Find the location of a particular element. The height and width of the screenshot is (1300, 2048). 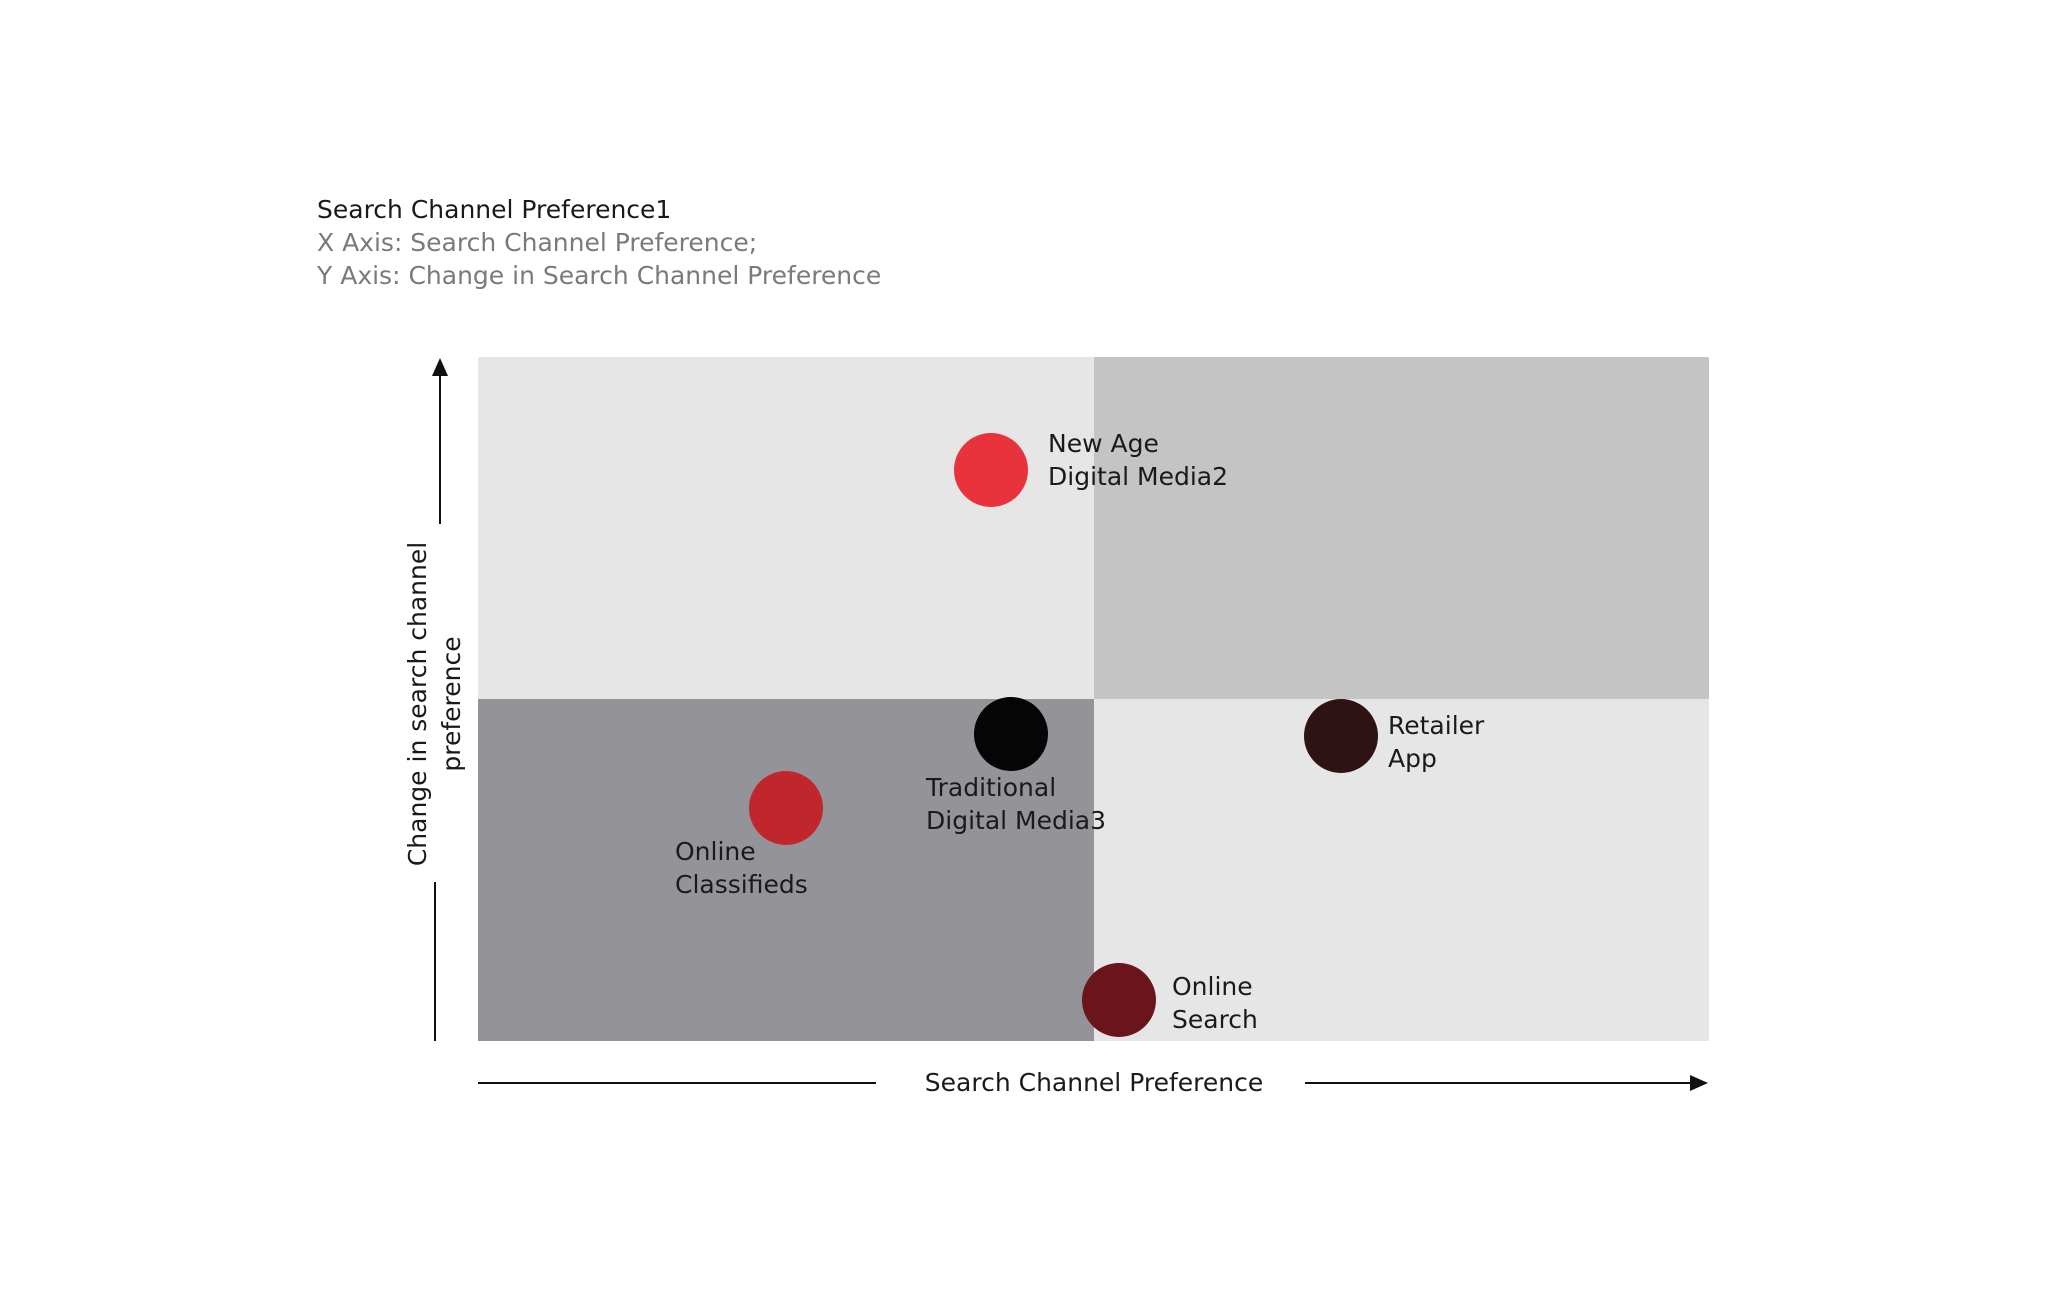

node-label: App is located at coordinates (1412, 758).